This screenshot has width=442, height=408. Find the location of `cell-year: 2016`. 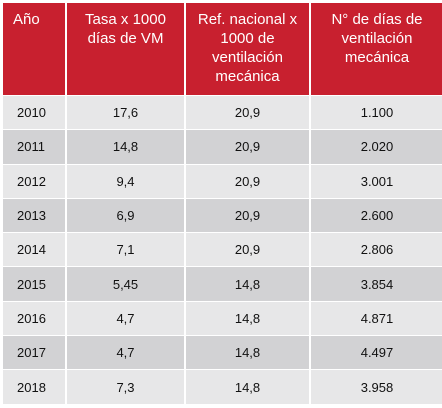

cell-year: 2016 is located at coordinates (34, 318).